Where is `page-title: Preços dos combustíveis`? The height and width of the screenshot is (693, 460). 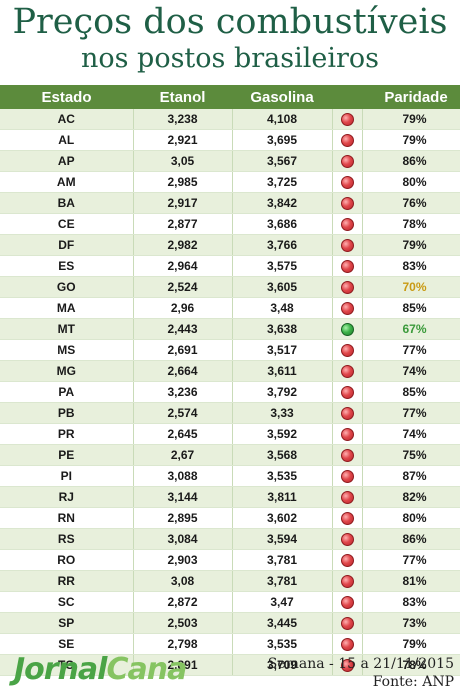 page-title: Preços dos combustíveis is located at coordinates (230, 22).